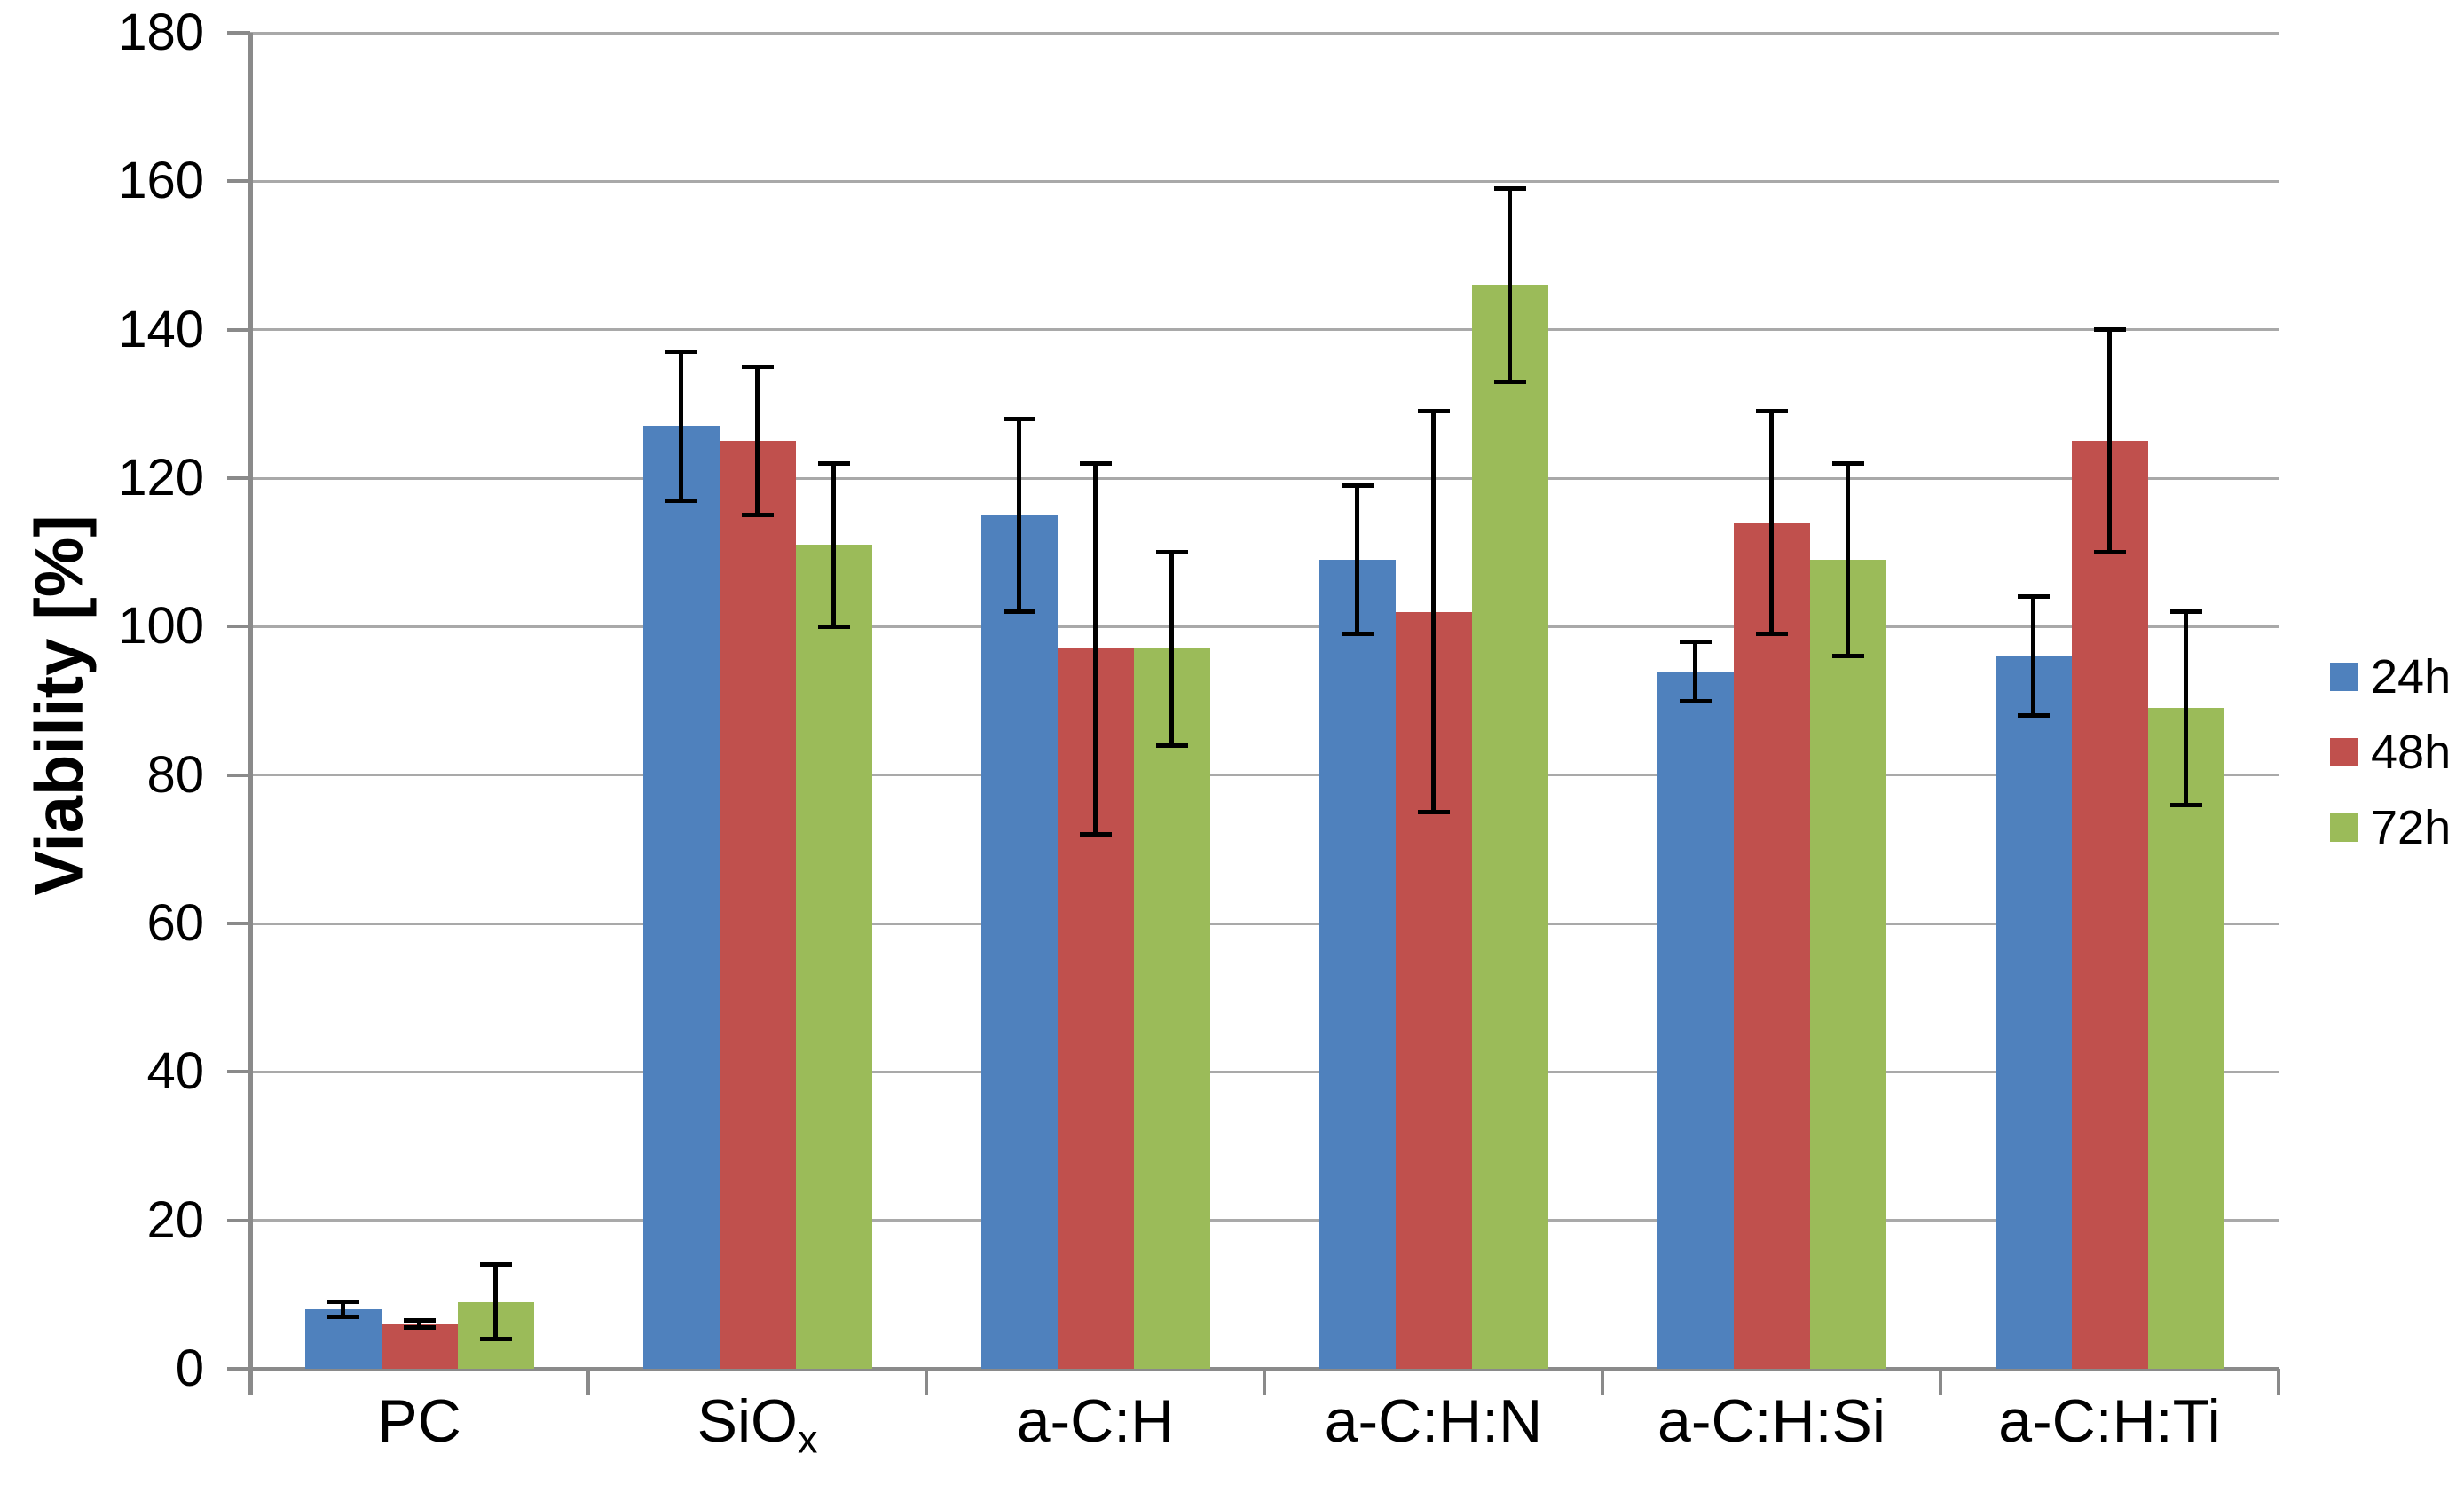  Describe the element at coordinates (2344, 677) in the screenshot. I see `legend-swatch-24h` at that location.